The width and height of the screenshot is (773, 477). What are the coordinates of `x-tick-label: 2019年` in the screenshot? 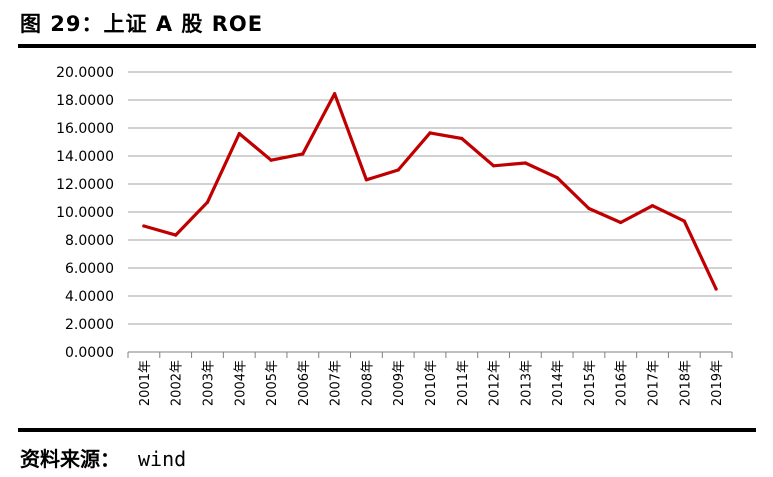 It's located at (717, 383).